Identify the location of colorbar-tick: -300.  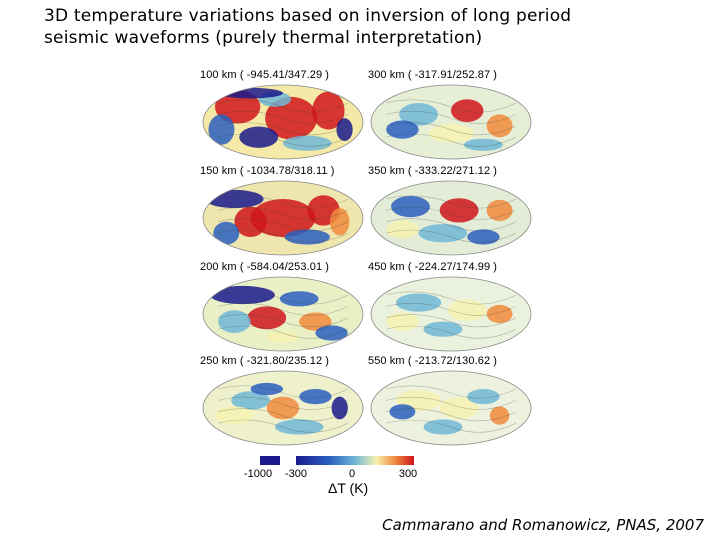
(296, 474).